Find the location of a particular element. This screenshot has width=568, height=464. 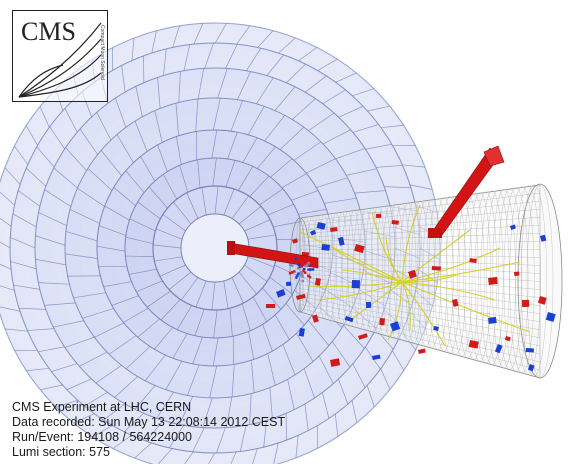

charged-tracks is located at coordinates (415, 275).